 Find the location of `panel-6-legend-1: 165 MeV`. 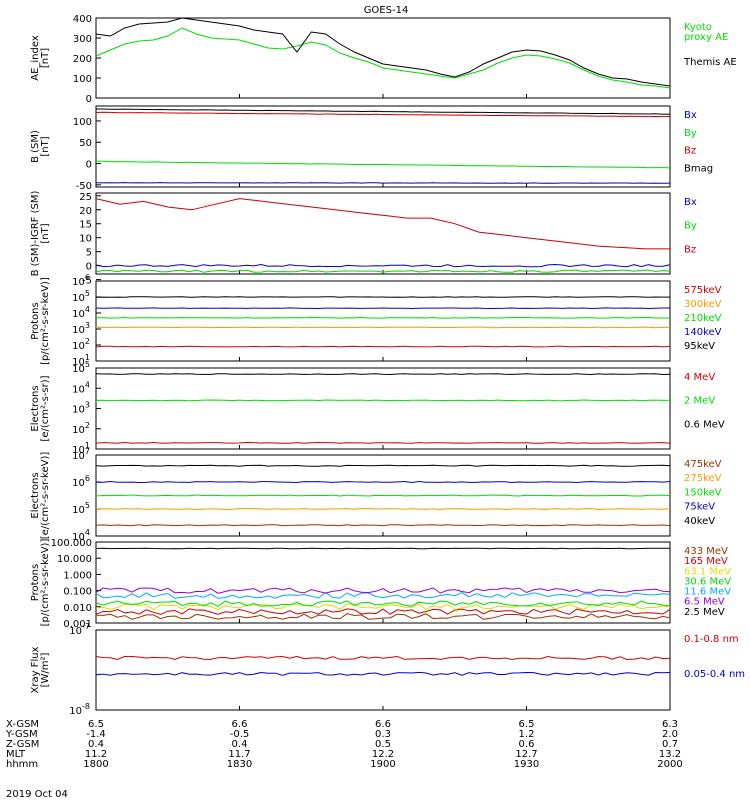

panel-6-legend-1: 165 MeV is located at coordinates (706, 561).